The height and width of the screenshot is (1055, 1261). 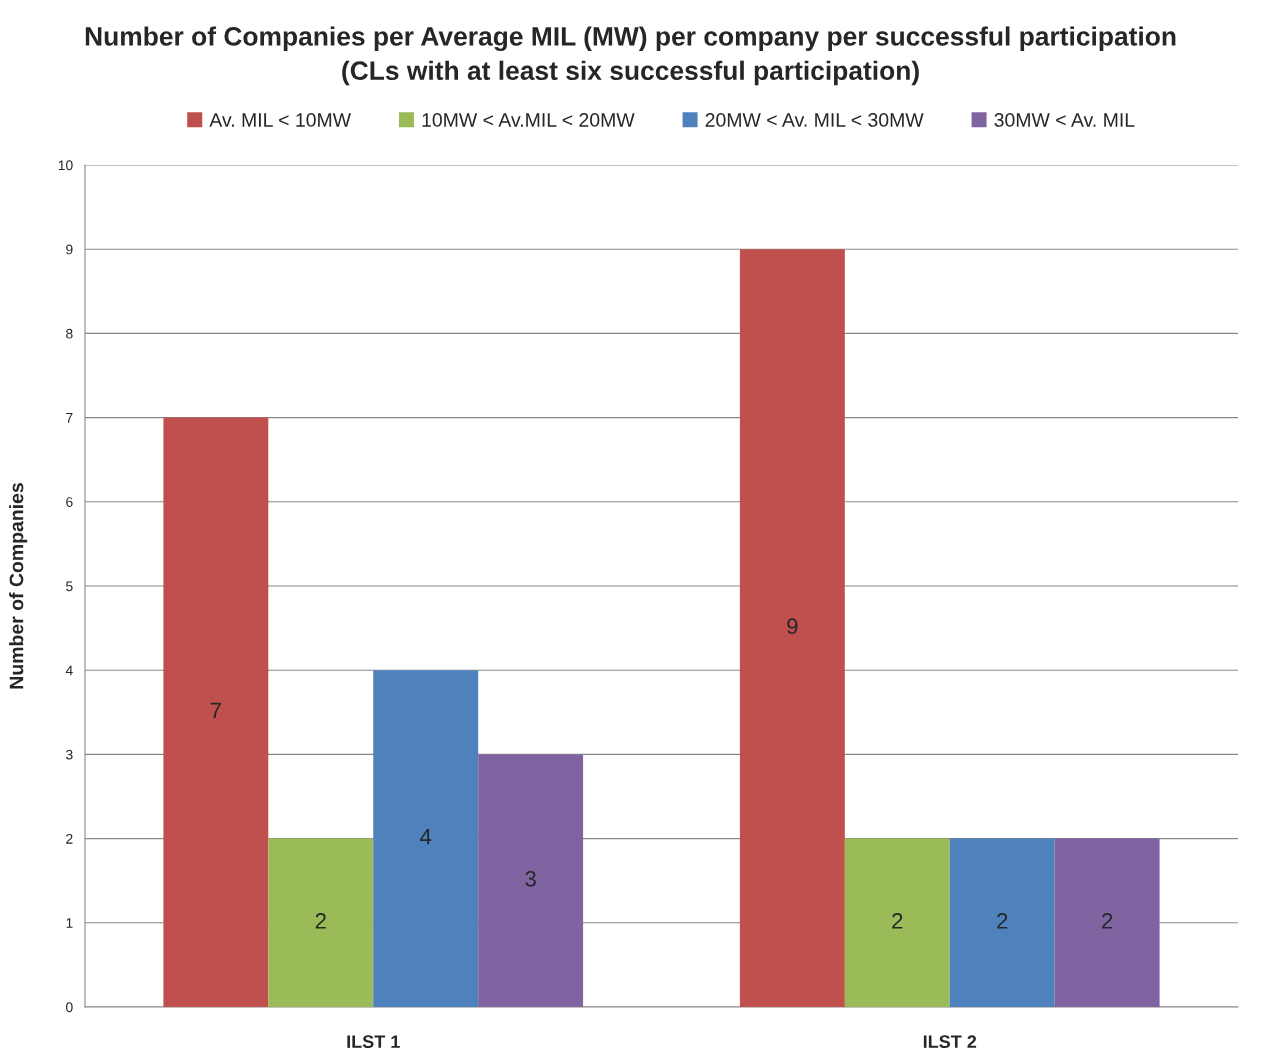 I want to click on y-tick-label: 2, so click(x=69, y=838).